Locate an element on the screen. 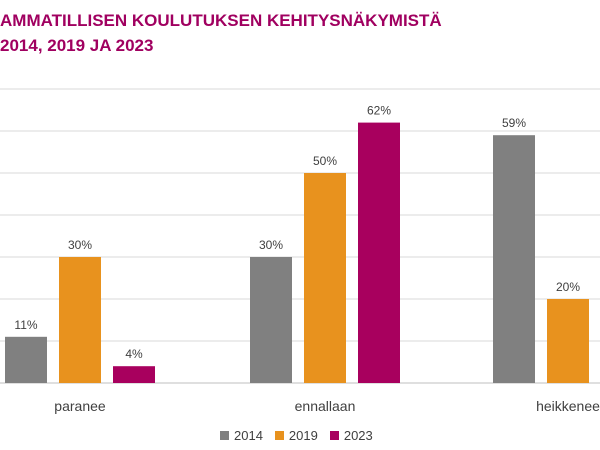  legend: 2014 2019 2023 is located at coordinates (302, 435).